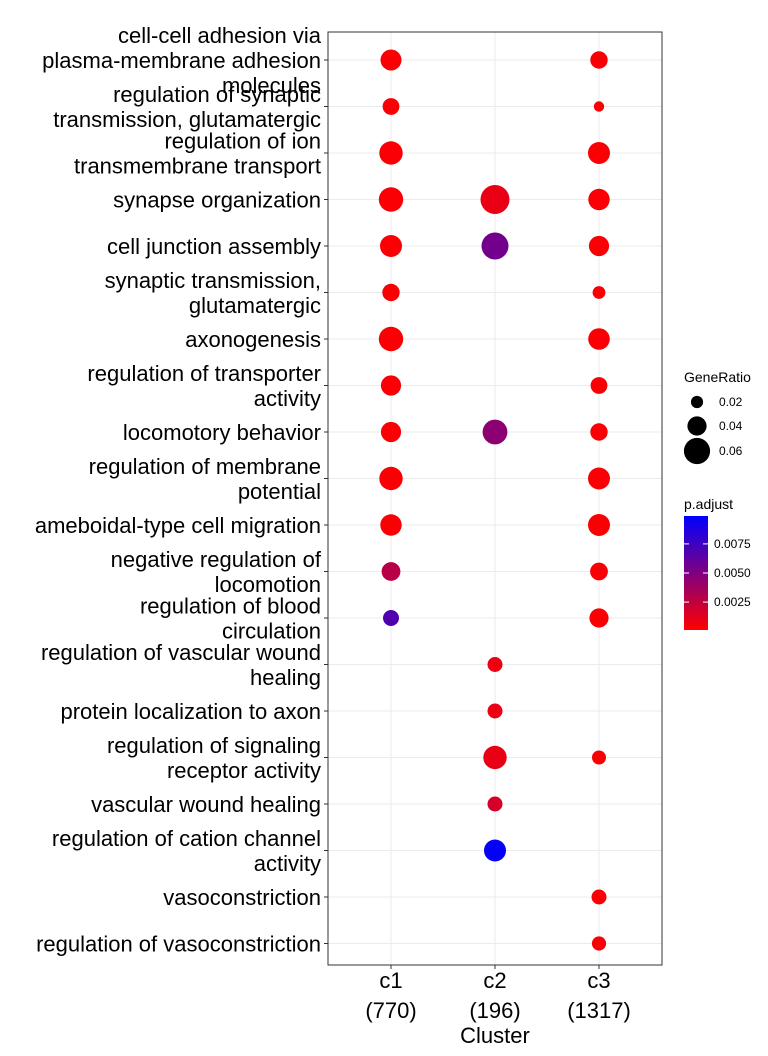 The width and height of the screenshot is (768, 1056). What do you see at coordinates (731, 426) in the screenshot?
I see `legend-size-label: 0.04` at bounding box center [731, 426].